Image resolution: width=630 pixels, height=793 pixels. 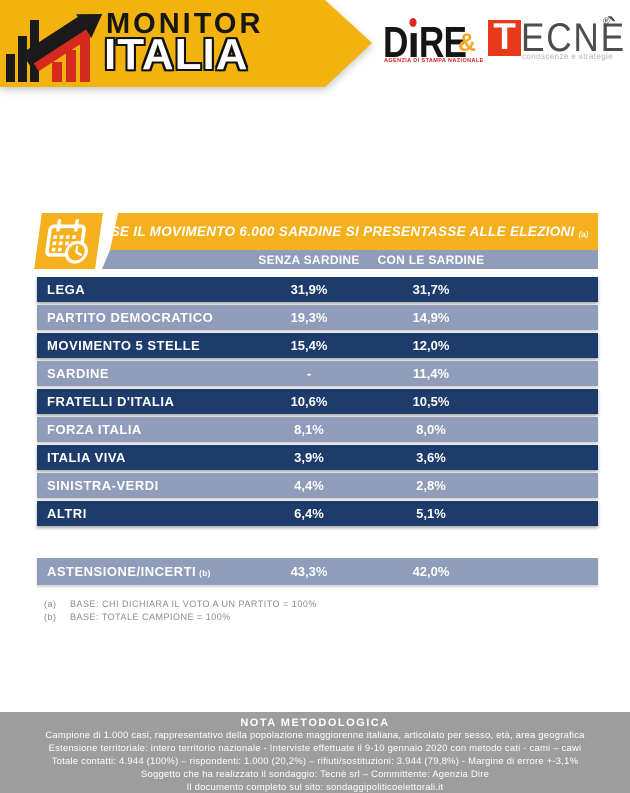 I want to click on senza-value: 15,4%, so click(x=309, y=345).